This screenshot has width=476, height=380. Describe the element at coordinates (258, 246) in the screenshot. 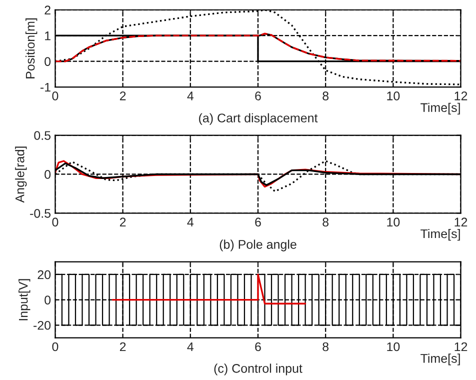

I see `text: (b) Pole angle` at that location.